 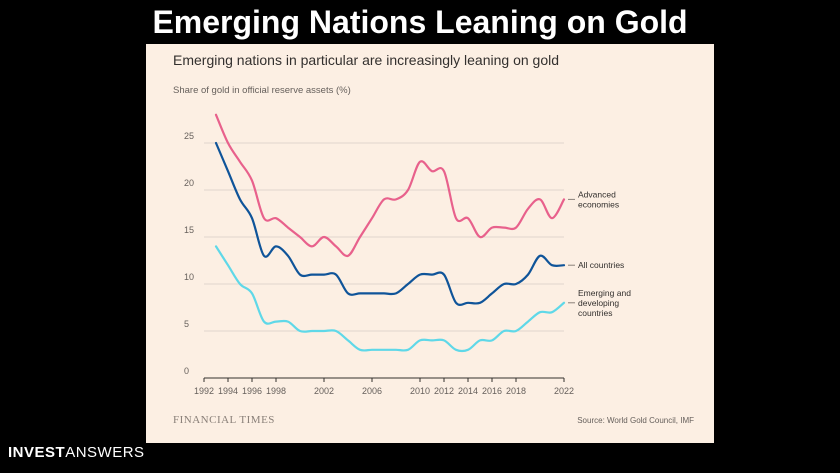 I want to click on series-label: Advanced, so click(x=597, y=194).